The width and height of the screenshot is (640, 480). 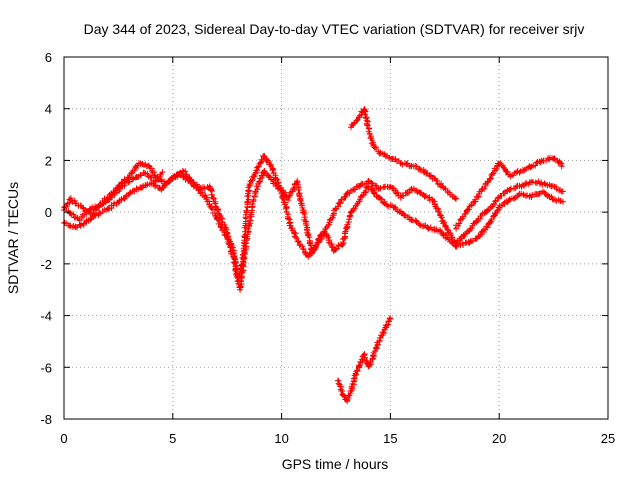 I want to click on y-tick-label: 2, so click(x=48, y=160).